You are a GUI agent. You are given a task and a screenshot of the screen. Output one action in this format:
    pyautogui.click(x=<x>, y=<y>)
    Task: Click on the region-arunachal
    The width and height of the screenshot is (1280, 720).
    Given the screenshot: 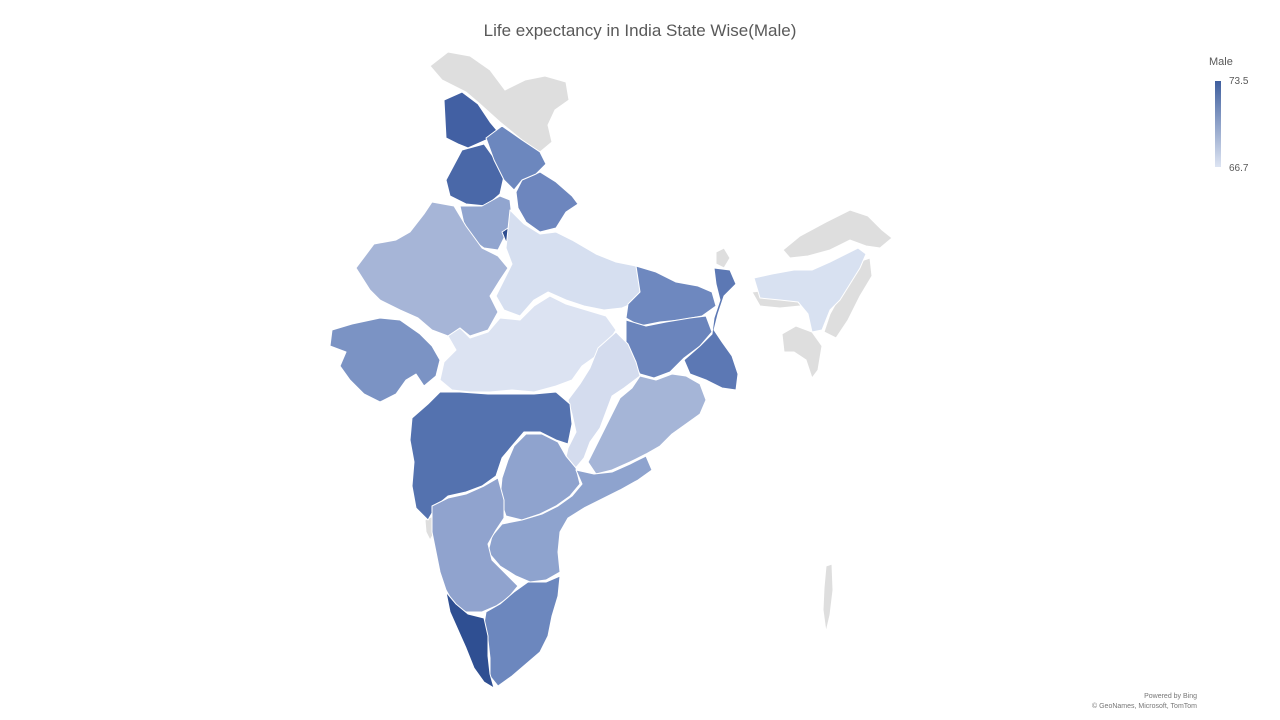 What is the action you would take?
    pyautogui.click(x=837, y=234)
    